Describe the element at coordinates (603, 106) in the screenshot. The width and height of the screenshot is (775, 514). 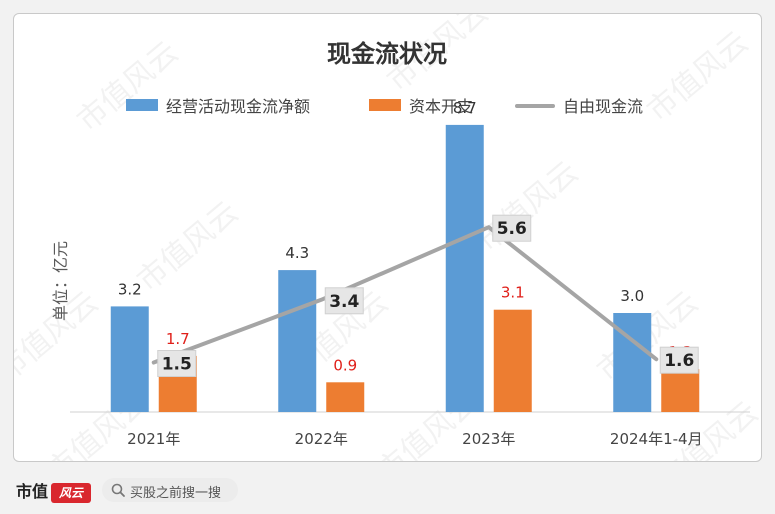
I see `legend-label: 自由现金流` at that location.